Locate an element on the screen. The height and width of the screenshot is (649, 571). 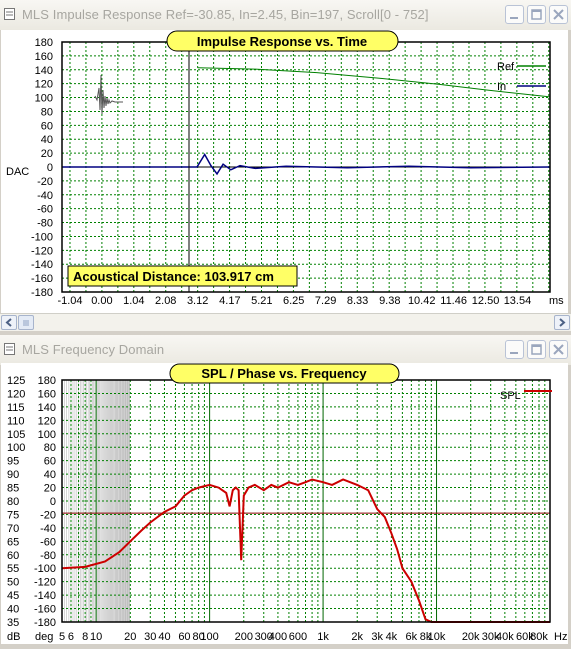
spl-tick-label: 80 is located at coordinates (13, 502).